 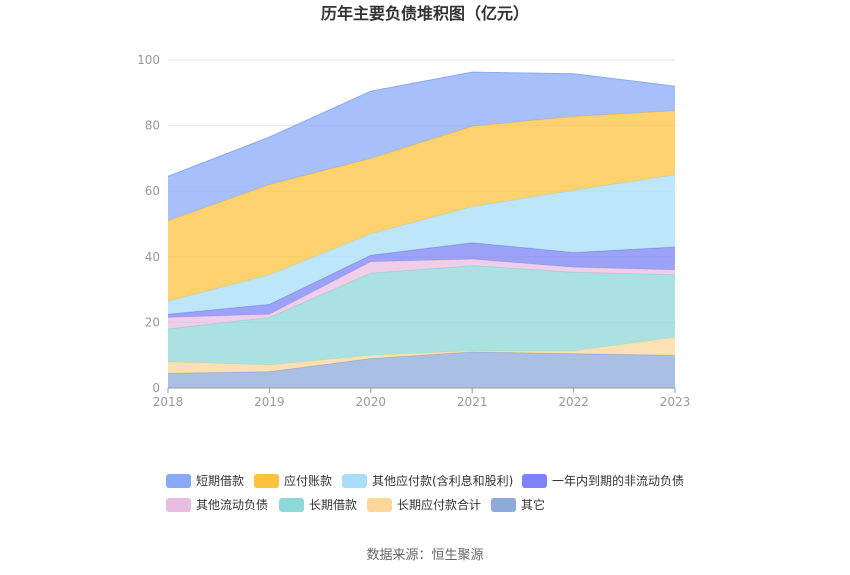 I want to click on area-一年内到期的非流动负债, so click(x=421, y=280).